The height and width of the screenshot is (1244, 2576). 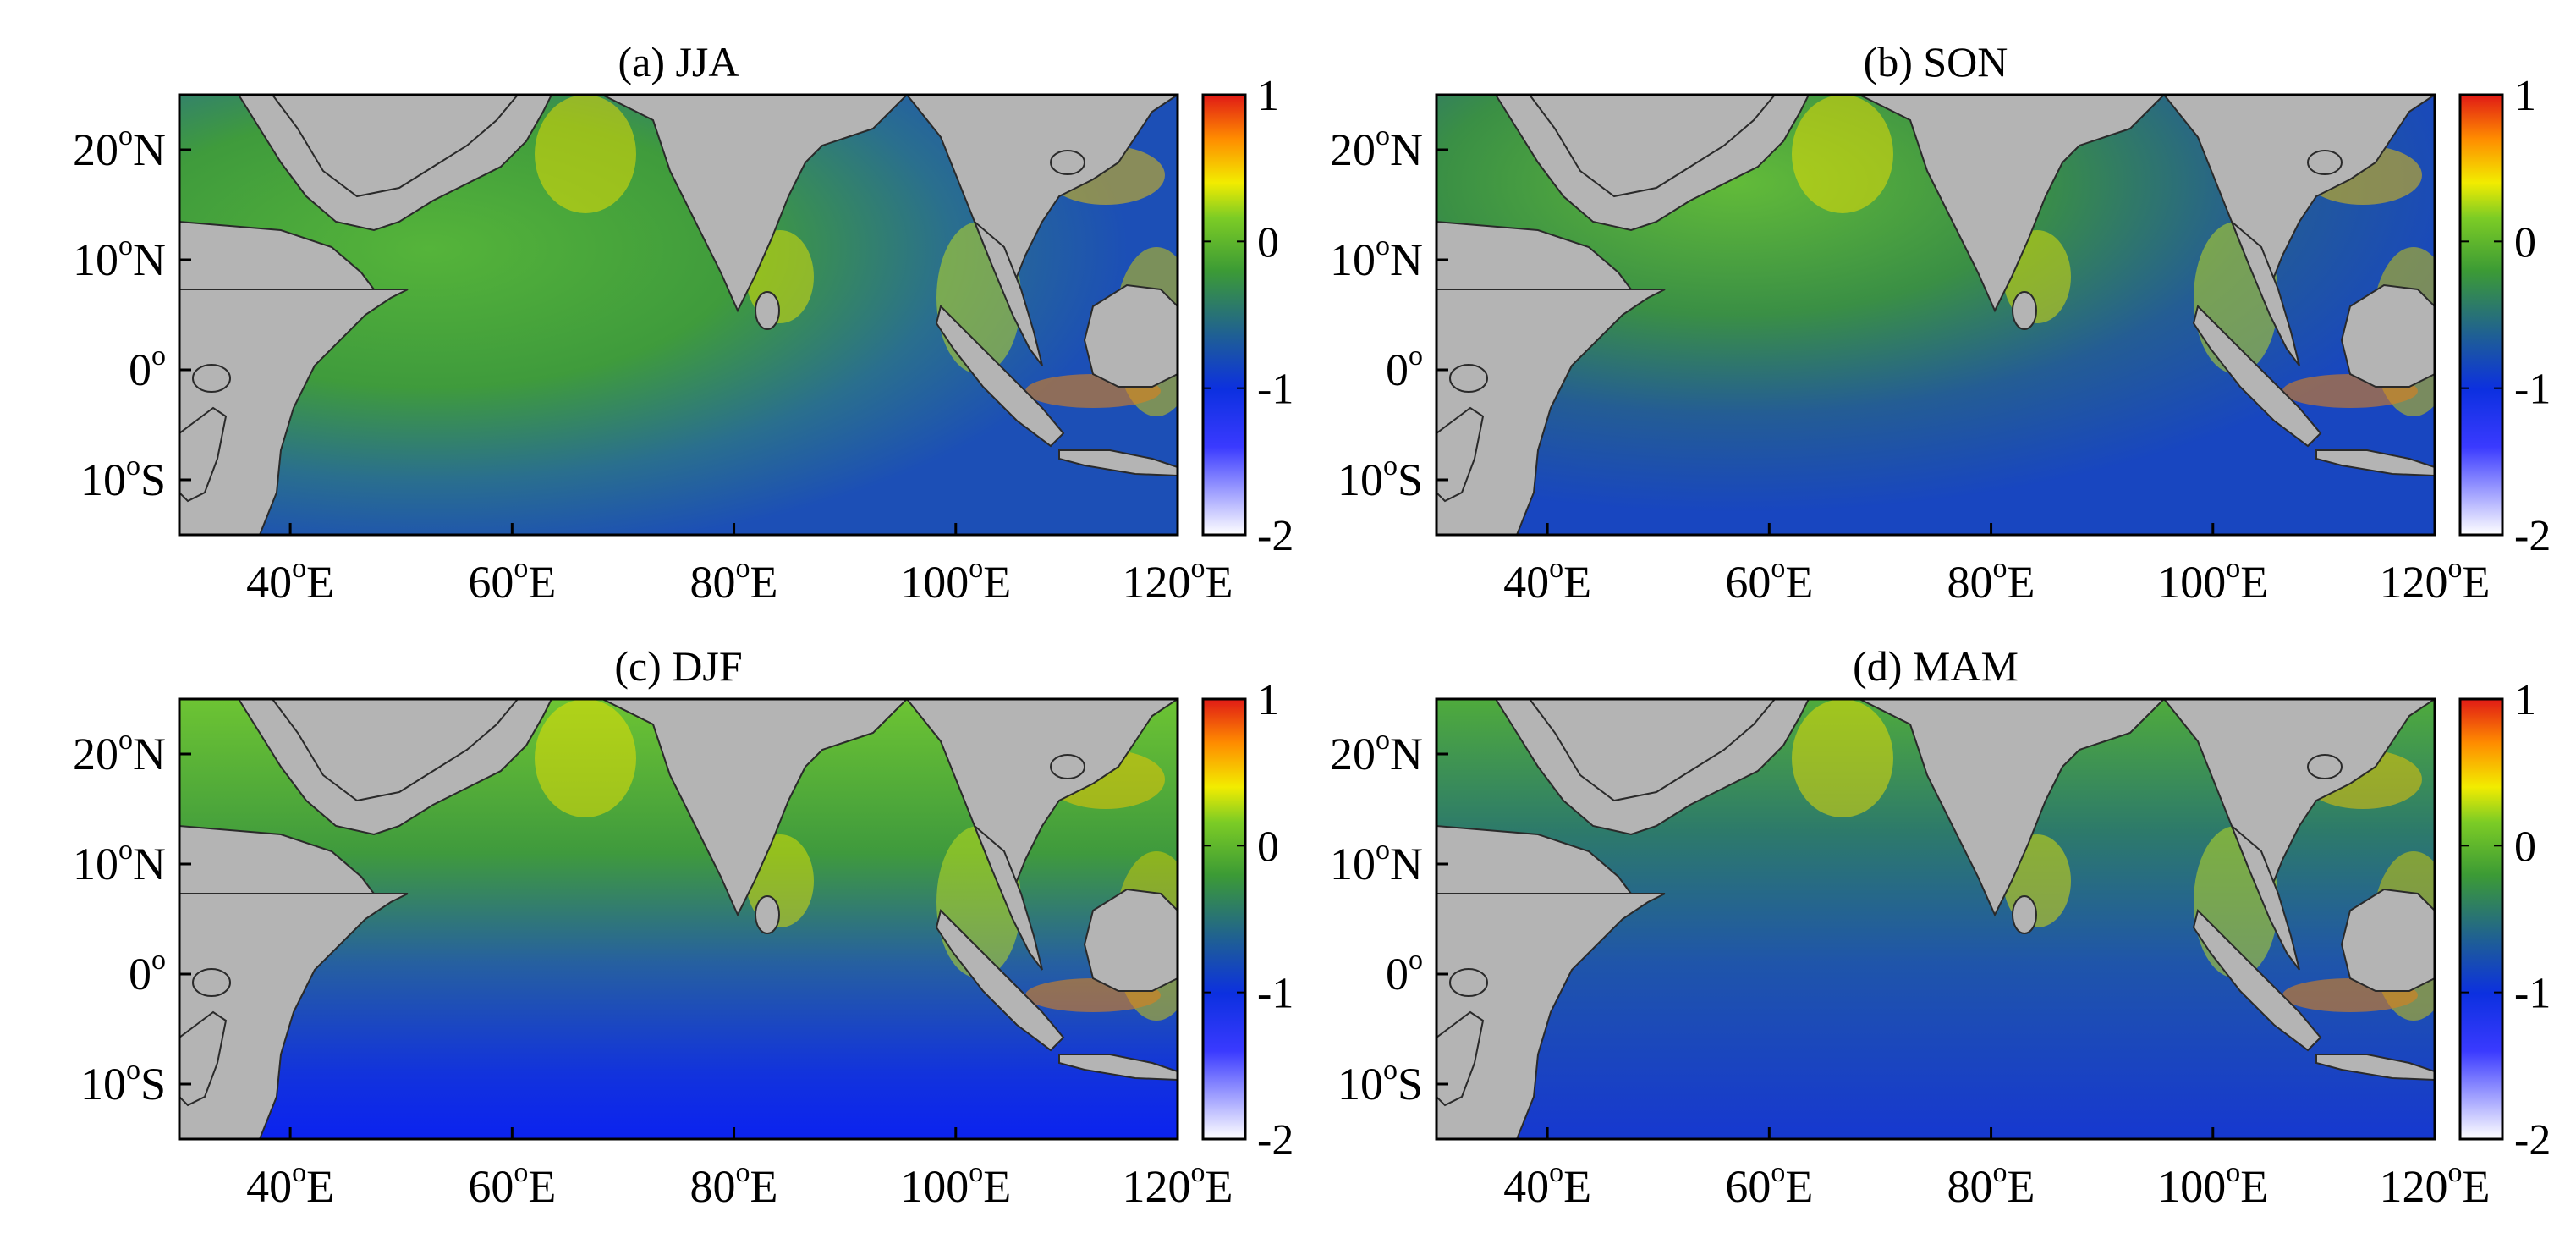 What do you see at coordinates (679, 61) in the screenshot?
I see `panel-title: (a) JJA` at bounding box center [679, 61].